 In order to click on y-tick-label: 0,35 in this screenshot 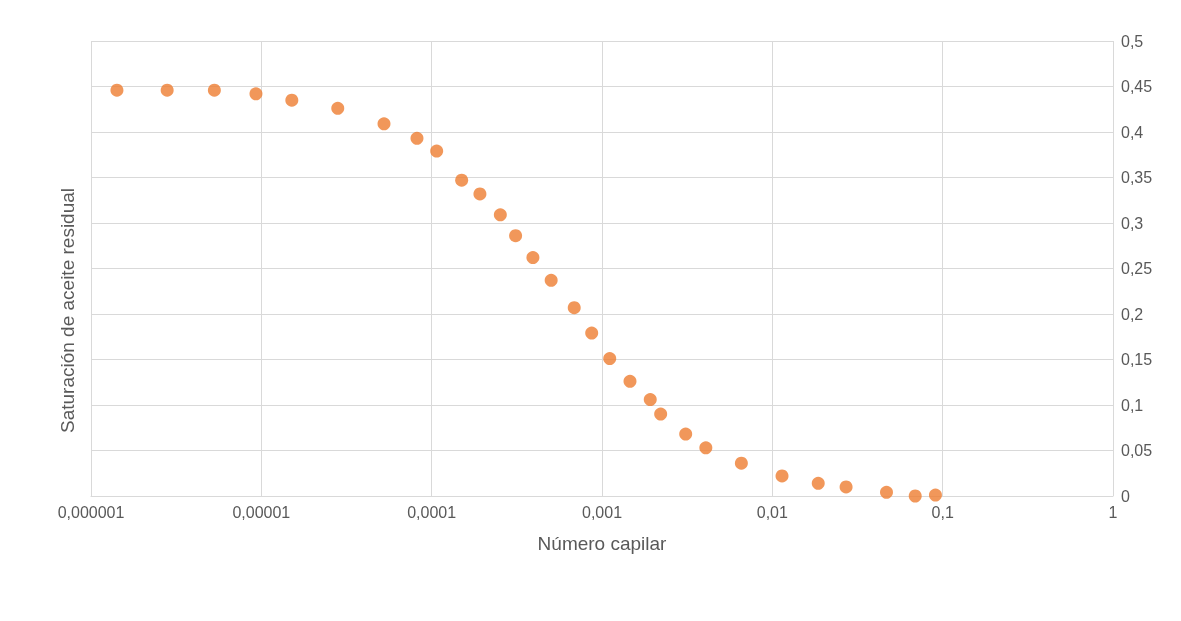, I will do `click(1137, 177)`.